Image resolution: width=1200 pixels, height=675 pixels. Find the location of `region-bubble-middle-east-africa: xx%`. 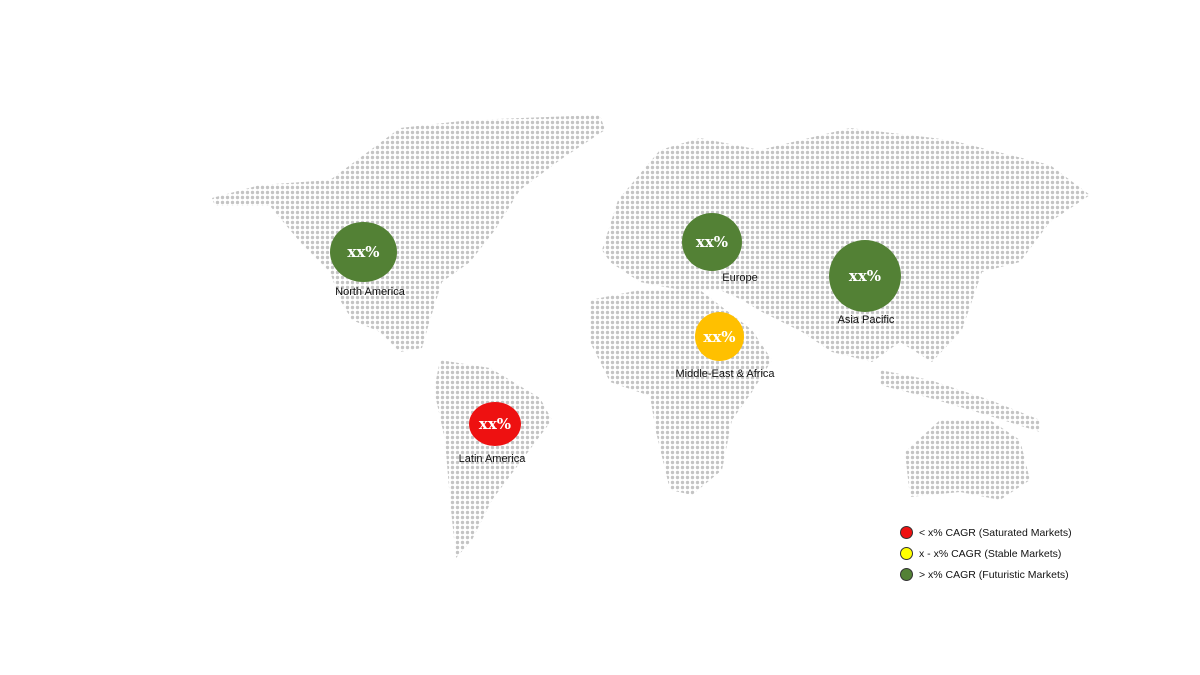

region-bubble-middle-east-africa: xx% is located at coordinates (719, 336).